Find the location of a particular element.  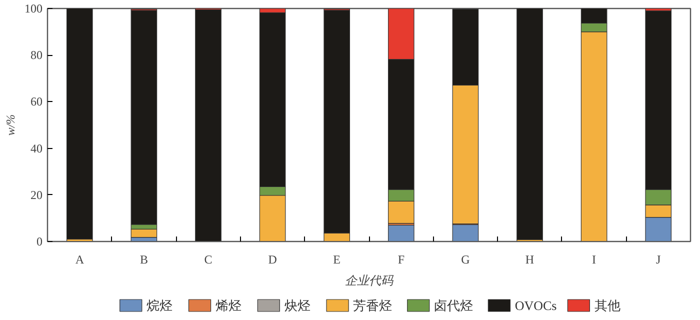

legend-label: 卤代烃 is located at coordinates (453, 305).